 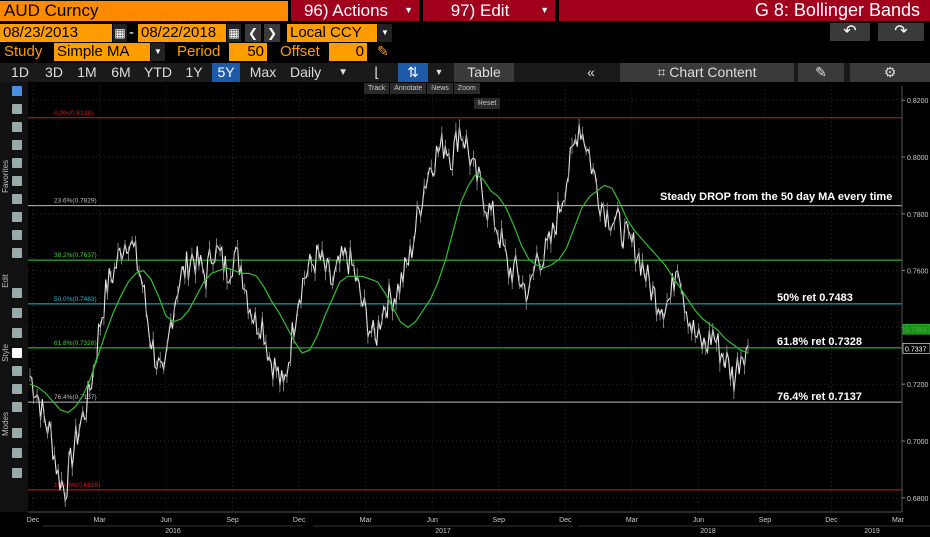 I want to click on fib-label: 50.0%(0.7483), so click(x=75, y=299).